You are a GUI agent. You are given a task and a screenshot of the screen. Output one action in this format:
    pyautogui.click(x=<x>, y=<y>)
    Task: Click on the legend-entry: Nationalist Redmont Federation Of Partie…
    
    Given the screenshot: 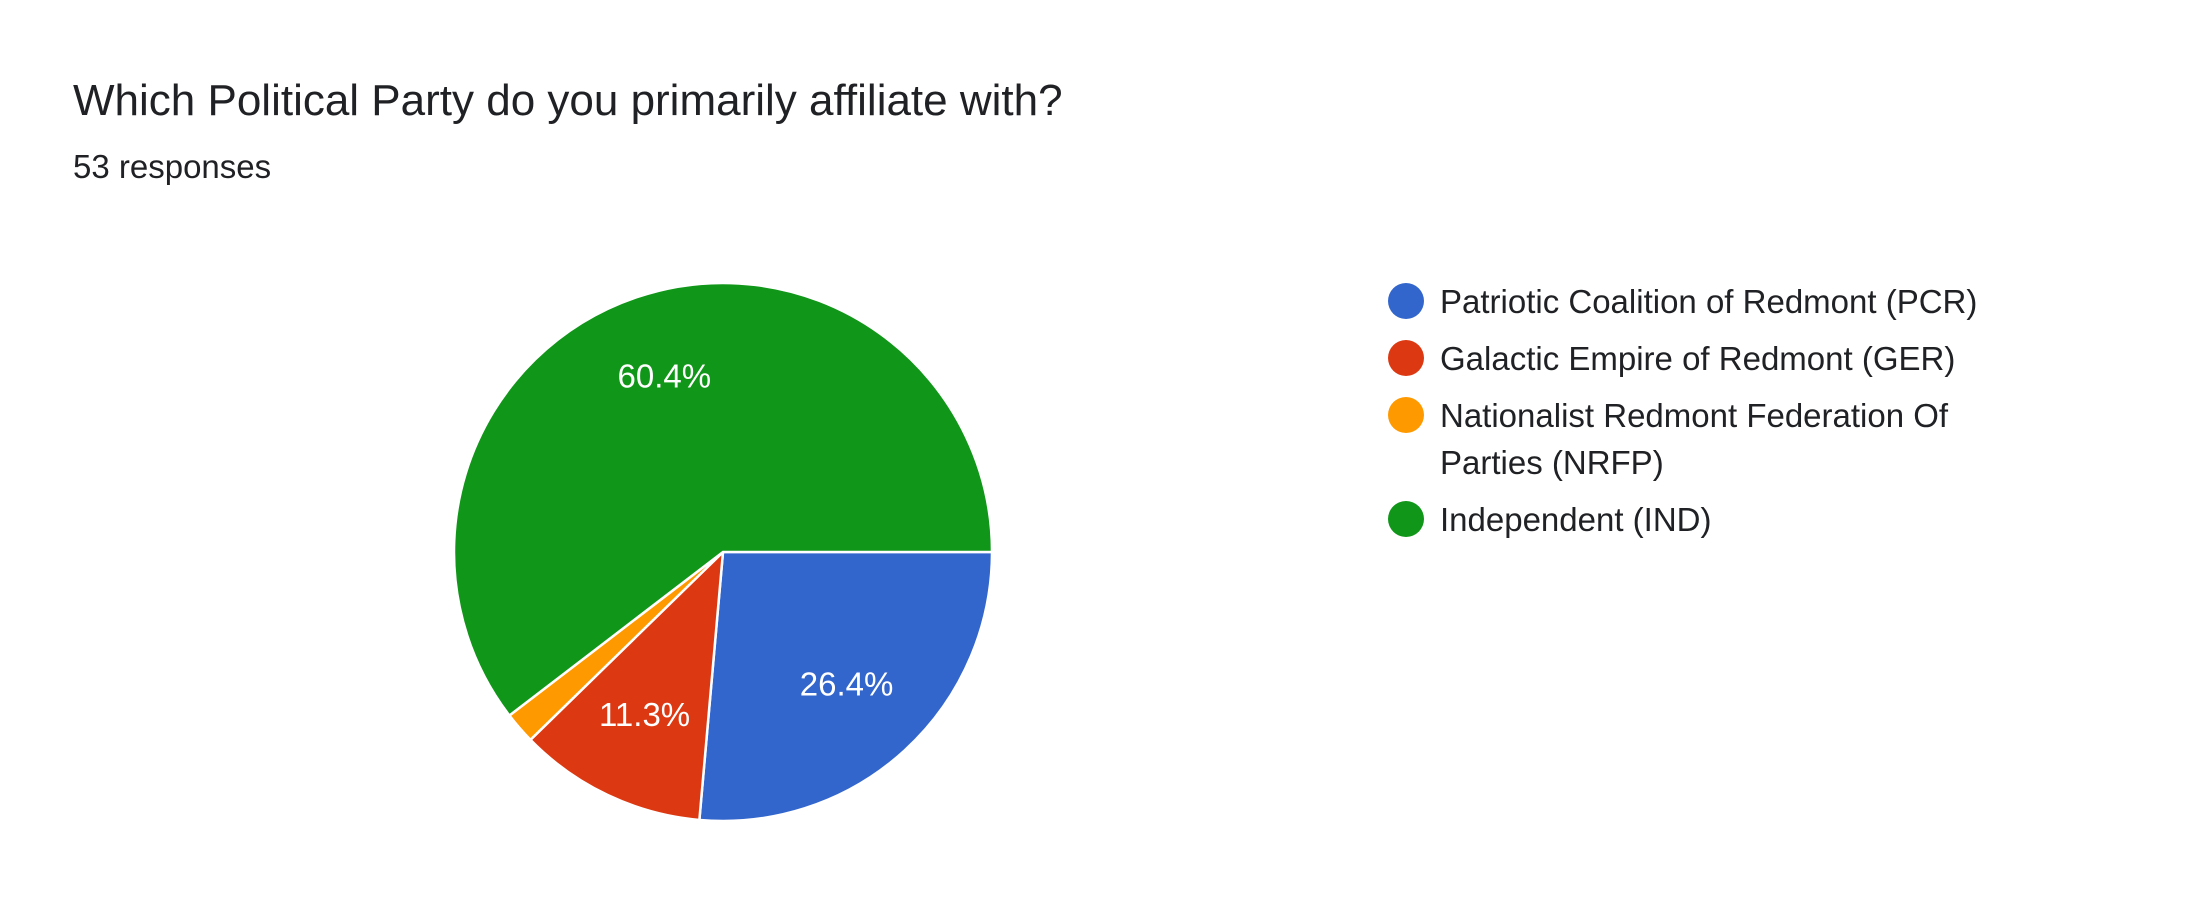 What is the action you would take?
    pyautogui.click(x=1716, y=439)
    